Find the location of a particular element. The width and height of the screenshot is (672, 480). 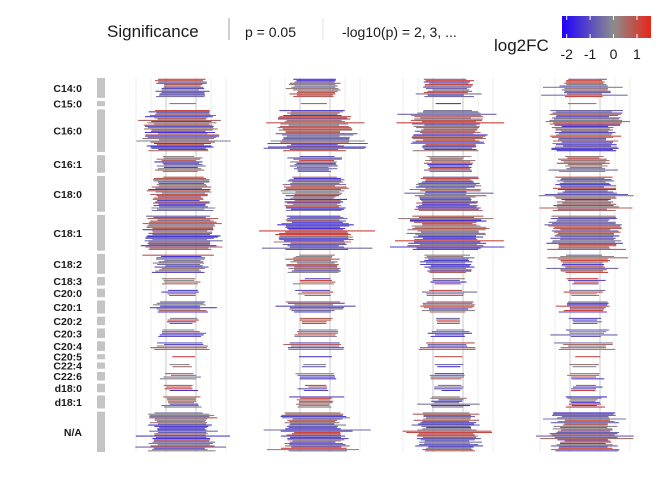

row-group-na: N/A is located at coordinates (349, 431).